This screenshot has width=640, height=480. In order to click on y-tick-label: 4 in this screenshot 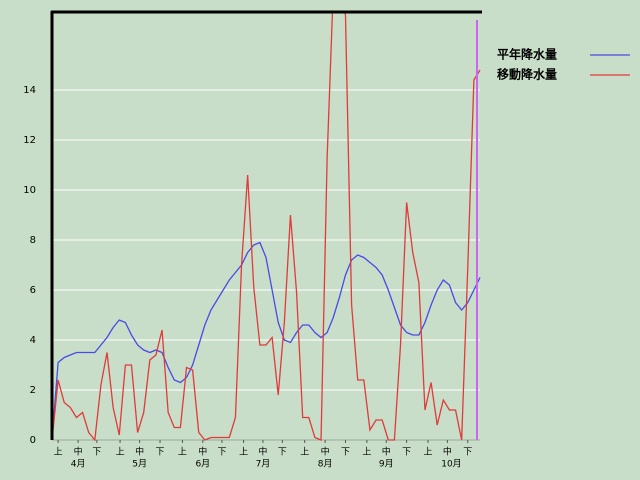, I will do `click(33, 340)`.